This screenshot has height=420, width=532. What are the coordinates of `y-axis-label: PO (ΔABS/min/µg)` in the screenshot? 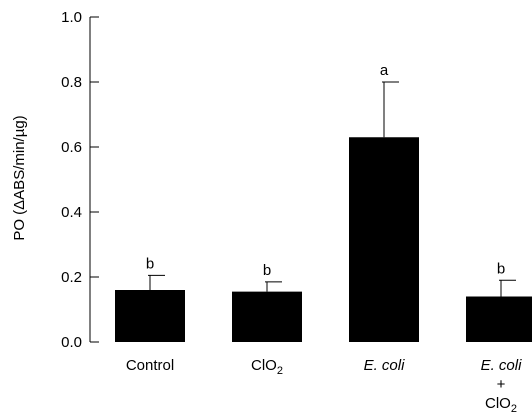 It's located at (19, 177).